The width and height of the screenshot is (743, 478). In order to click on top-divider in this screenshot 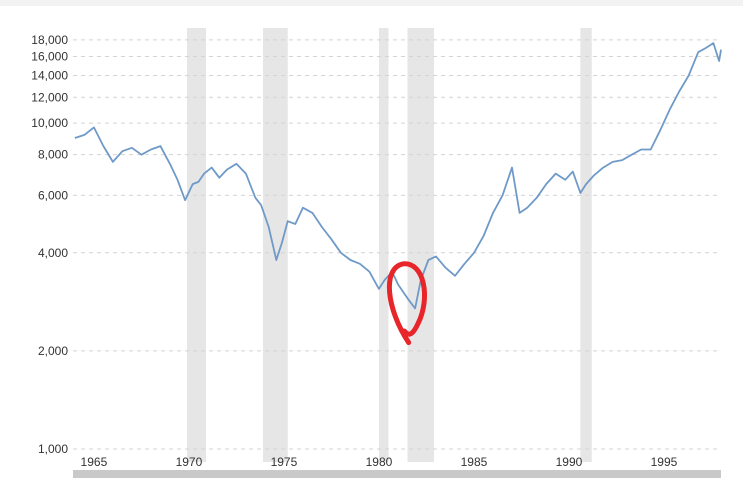, I will do `click(371, 3)`.